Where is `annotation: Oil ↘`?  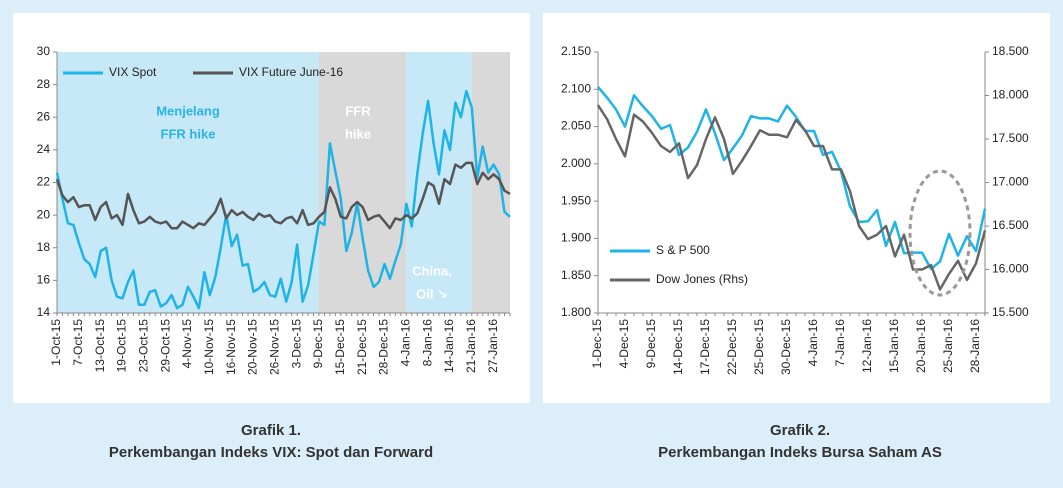
annotation: Oil ↘ is located at coordinates (432, 293).